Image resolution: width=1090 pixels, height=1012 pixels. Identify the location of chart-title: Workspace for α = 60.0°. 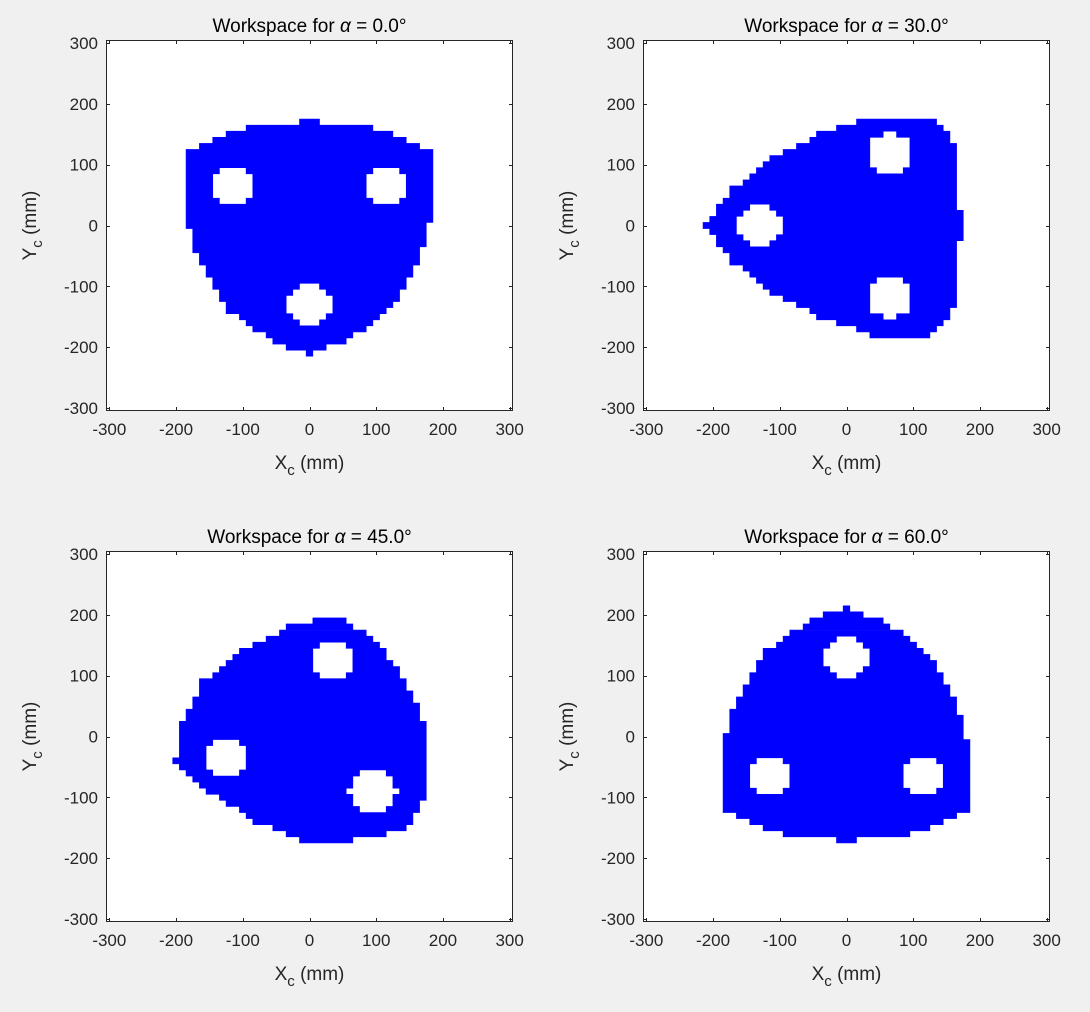
(846, 537).